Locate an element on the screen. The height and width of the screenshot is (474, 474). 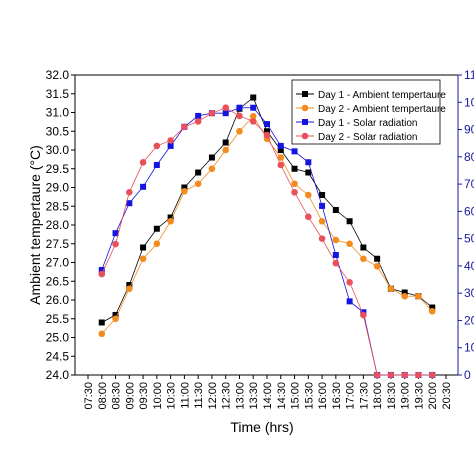
x-tick-label: 11:00 is located at coordinates (185, 395).